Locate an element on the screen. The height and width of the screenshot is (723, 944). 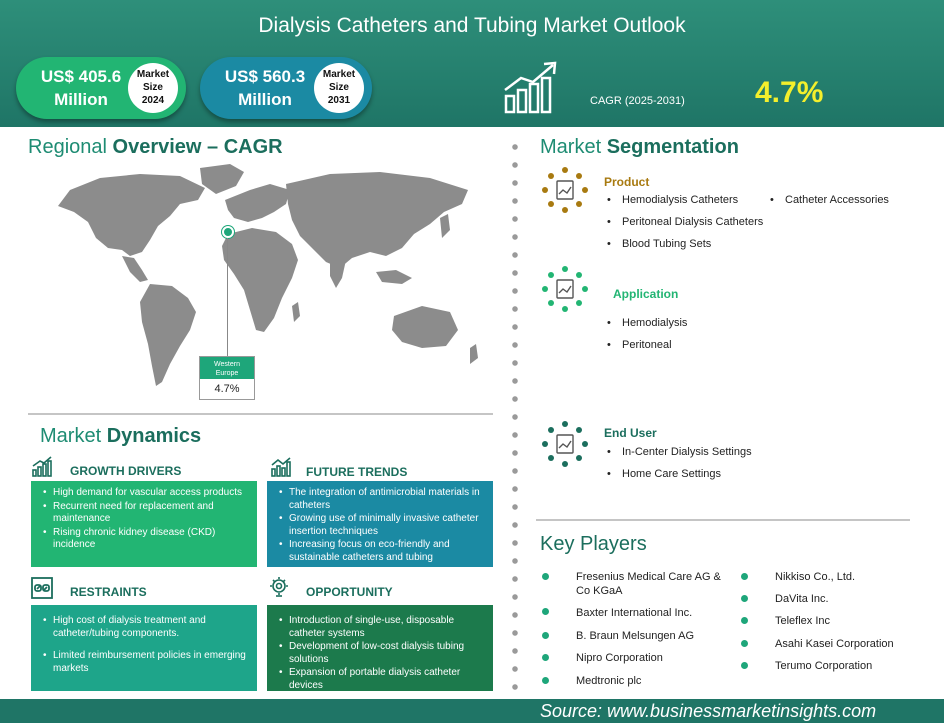
regional-overview-title: Regional Overview – CAGR is located at coordinates (155, 147).